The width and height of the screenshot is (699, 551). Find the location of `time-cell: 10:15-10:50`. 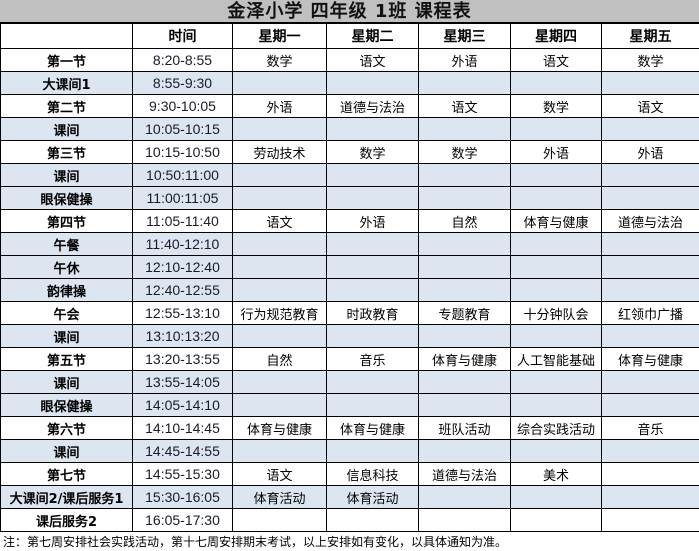

time-cell: 10:15-10:50 is located at coordinates (182, 152).